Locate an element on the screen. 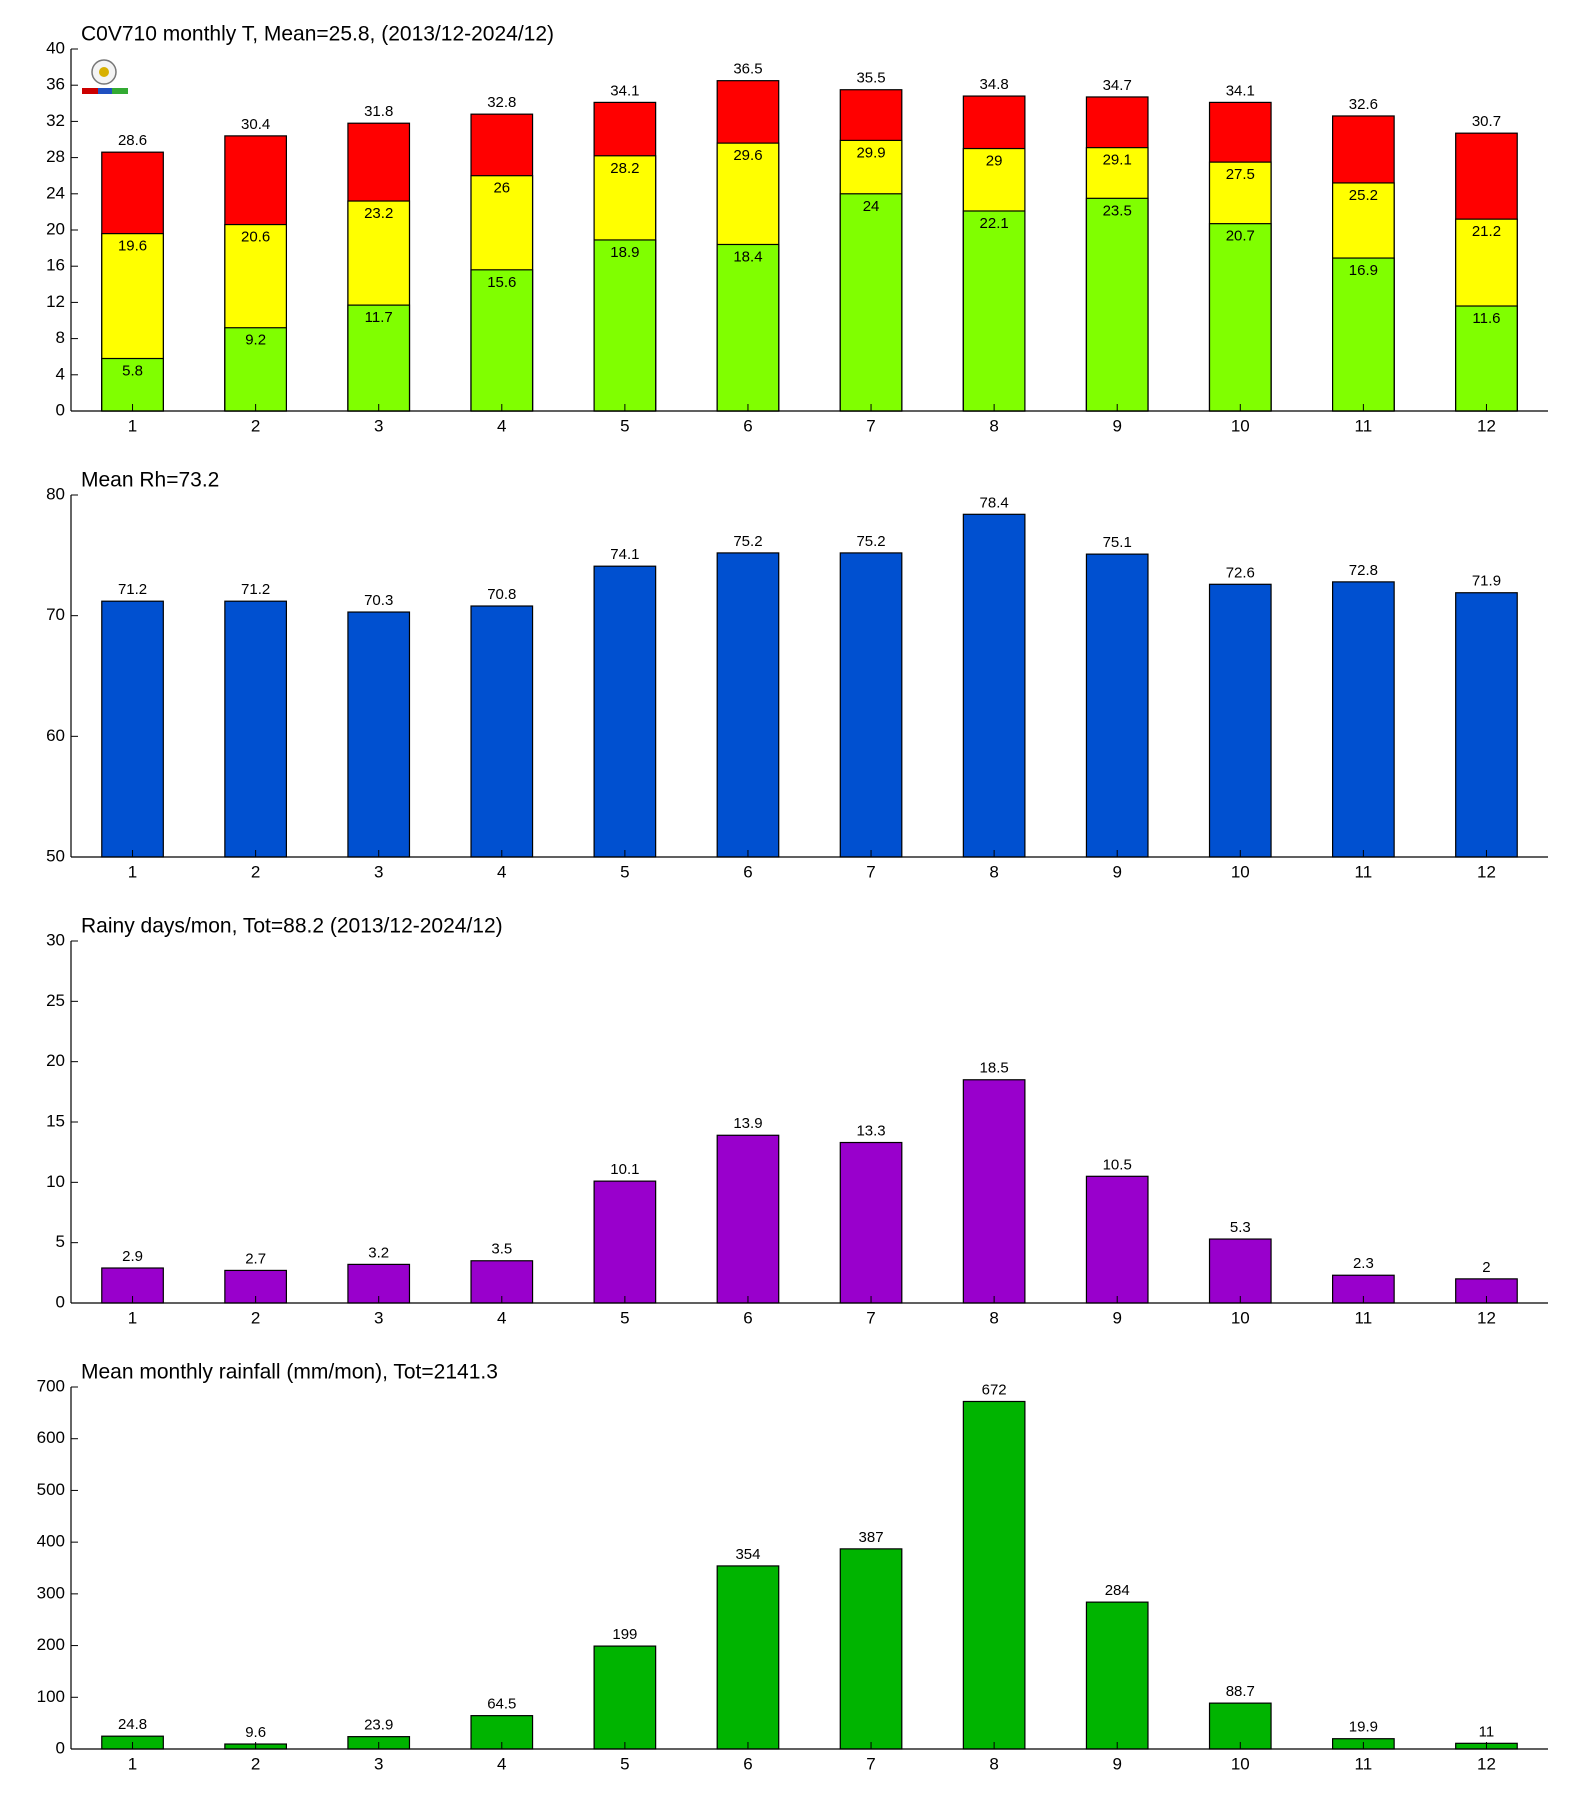 The height and width of the screenshot is (1800, 1580). value-label: 11.7 is located at coordinates (379, 317).